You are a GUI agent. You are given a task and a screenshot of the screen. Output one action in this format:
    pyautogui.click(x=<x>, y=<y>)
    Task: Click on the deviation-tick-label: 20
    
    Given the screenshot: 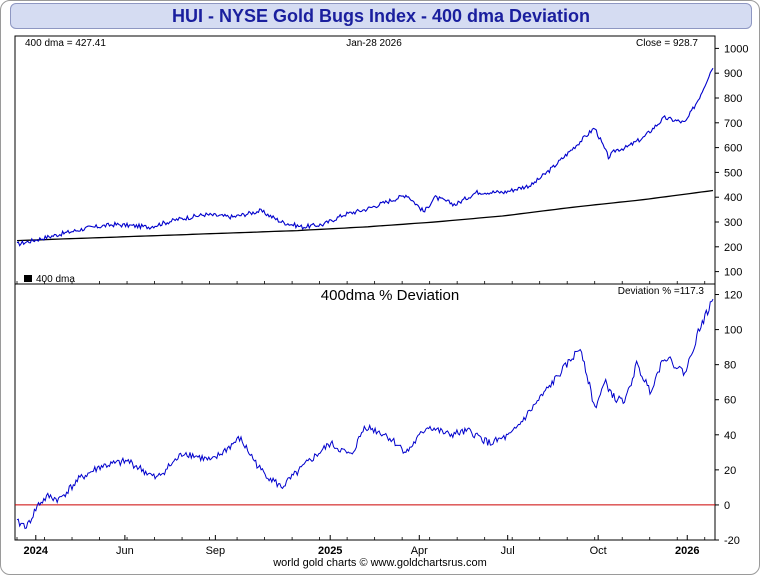 What is the action you would take?
    pyautogui.click(x=730, y=471)
    